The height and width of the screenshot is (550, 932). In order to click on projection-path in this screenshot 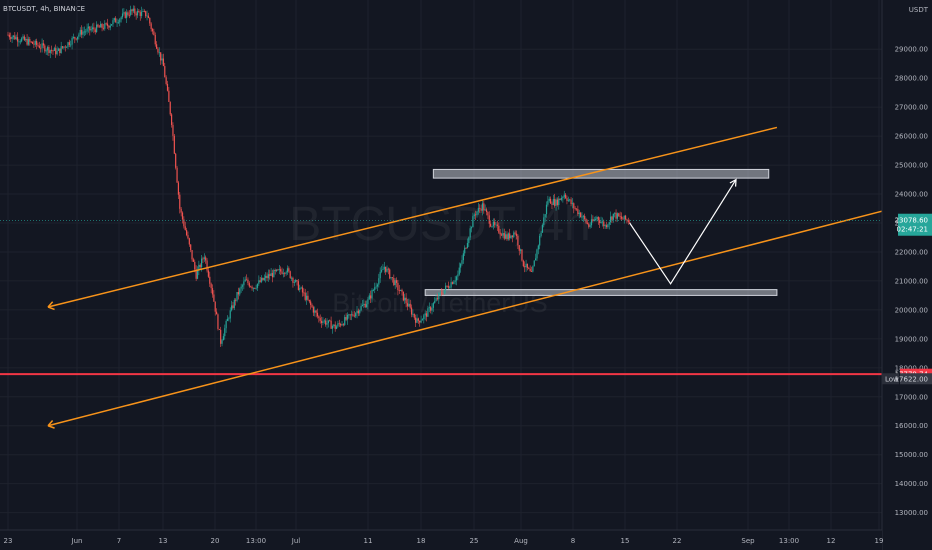, I will do `click(683, 232)`.